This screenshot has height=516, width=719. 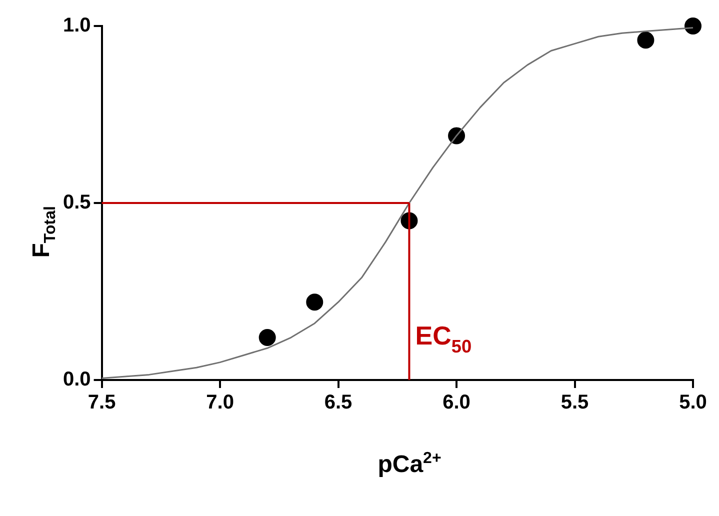 I want to click on x-axis-title: pCa$^{2+}$, so click(x=409, y=464).